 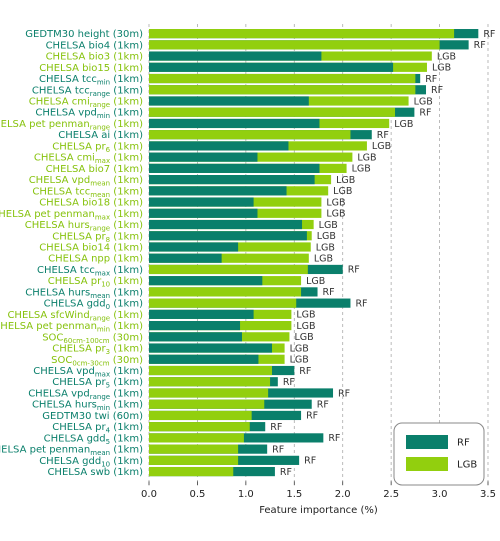 What do you see at coordinates (97, 361) in the screenshot?
I see `y-tick-label: SOC0cm-30cm (30m)` at bounding box center [97, 361].